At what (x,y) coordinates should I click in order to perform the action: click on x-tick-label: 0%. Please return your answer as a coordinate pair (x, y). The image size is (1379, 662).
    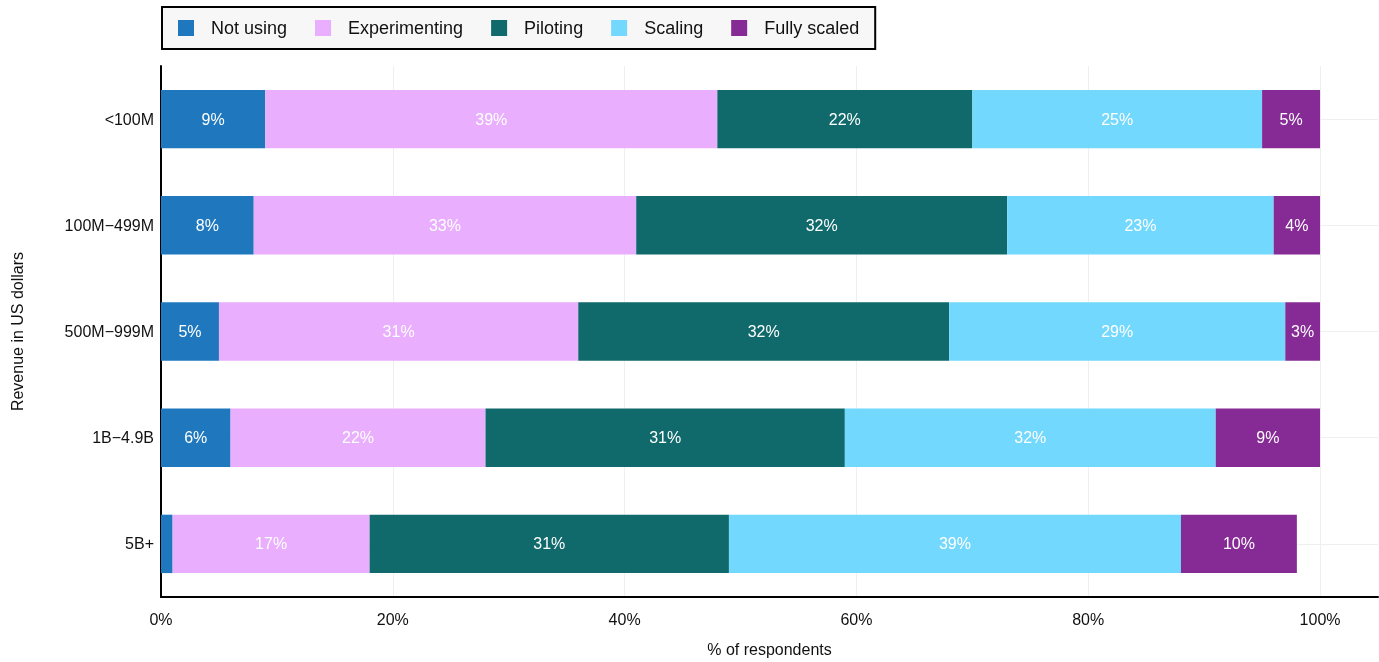
    Looking at the image, I should click on (161, 619).